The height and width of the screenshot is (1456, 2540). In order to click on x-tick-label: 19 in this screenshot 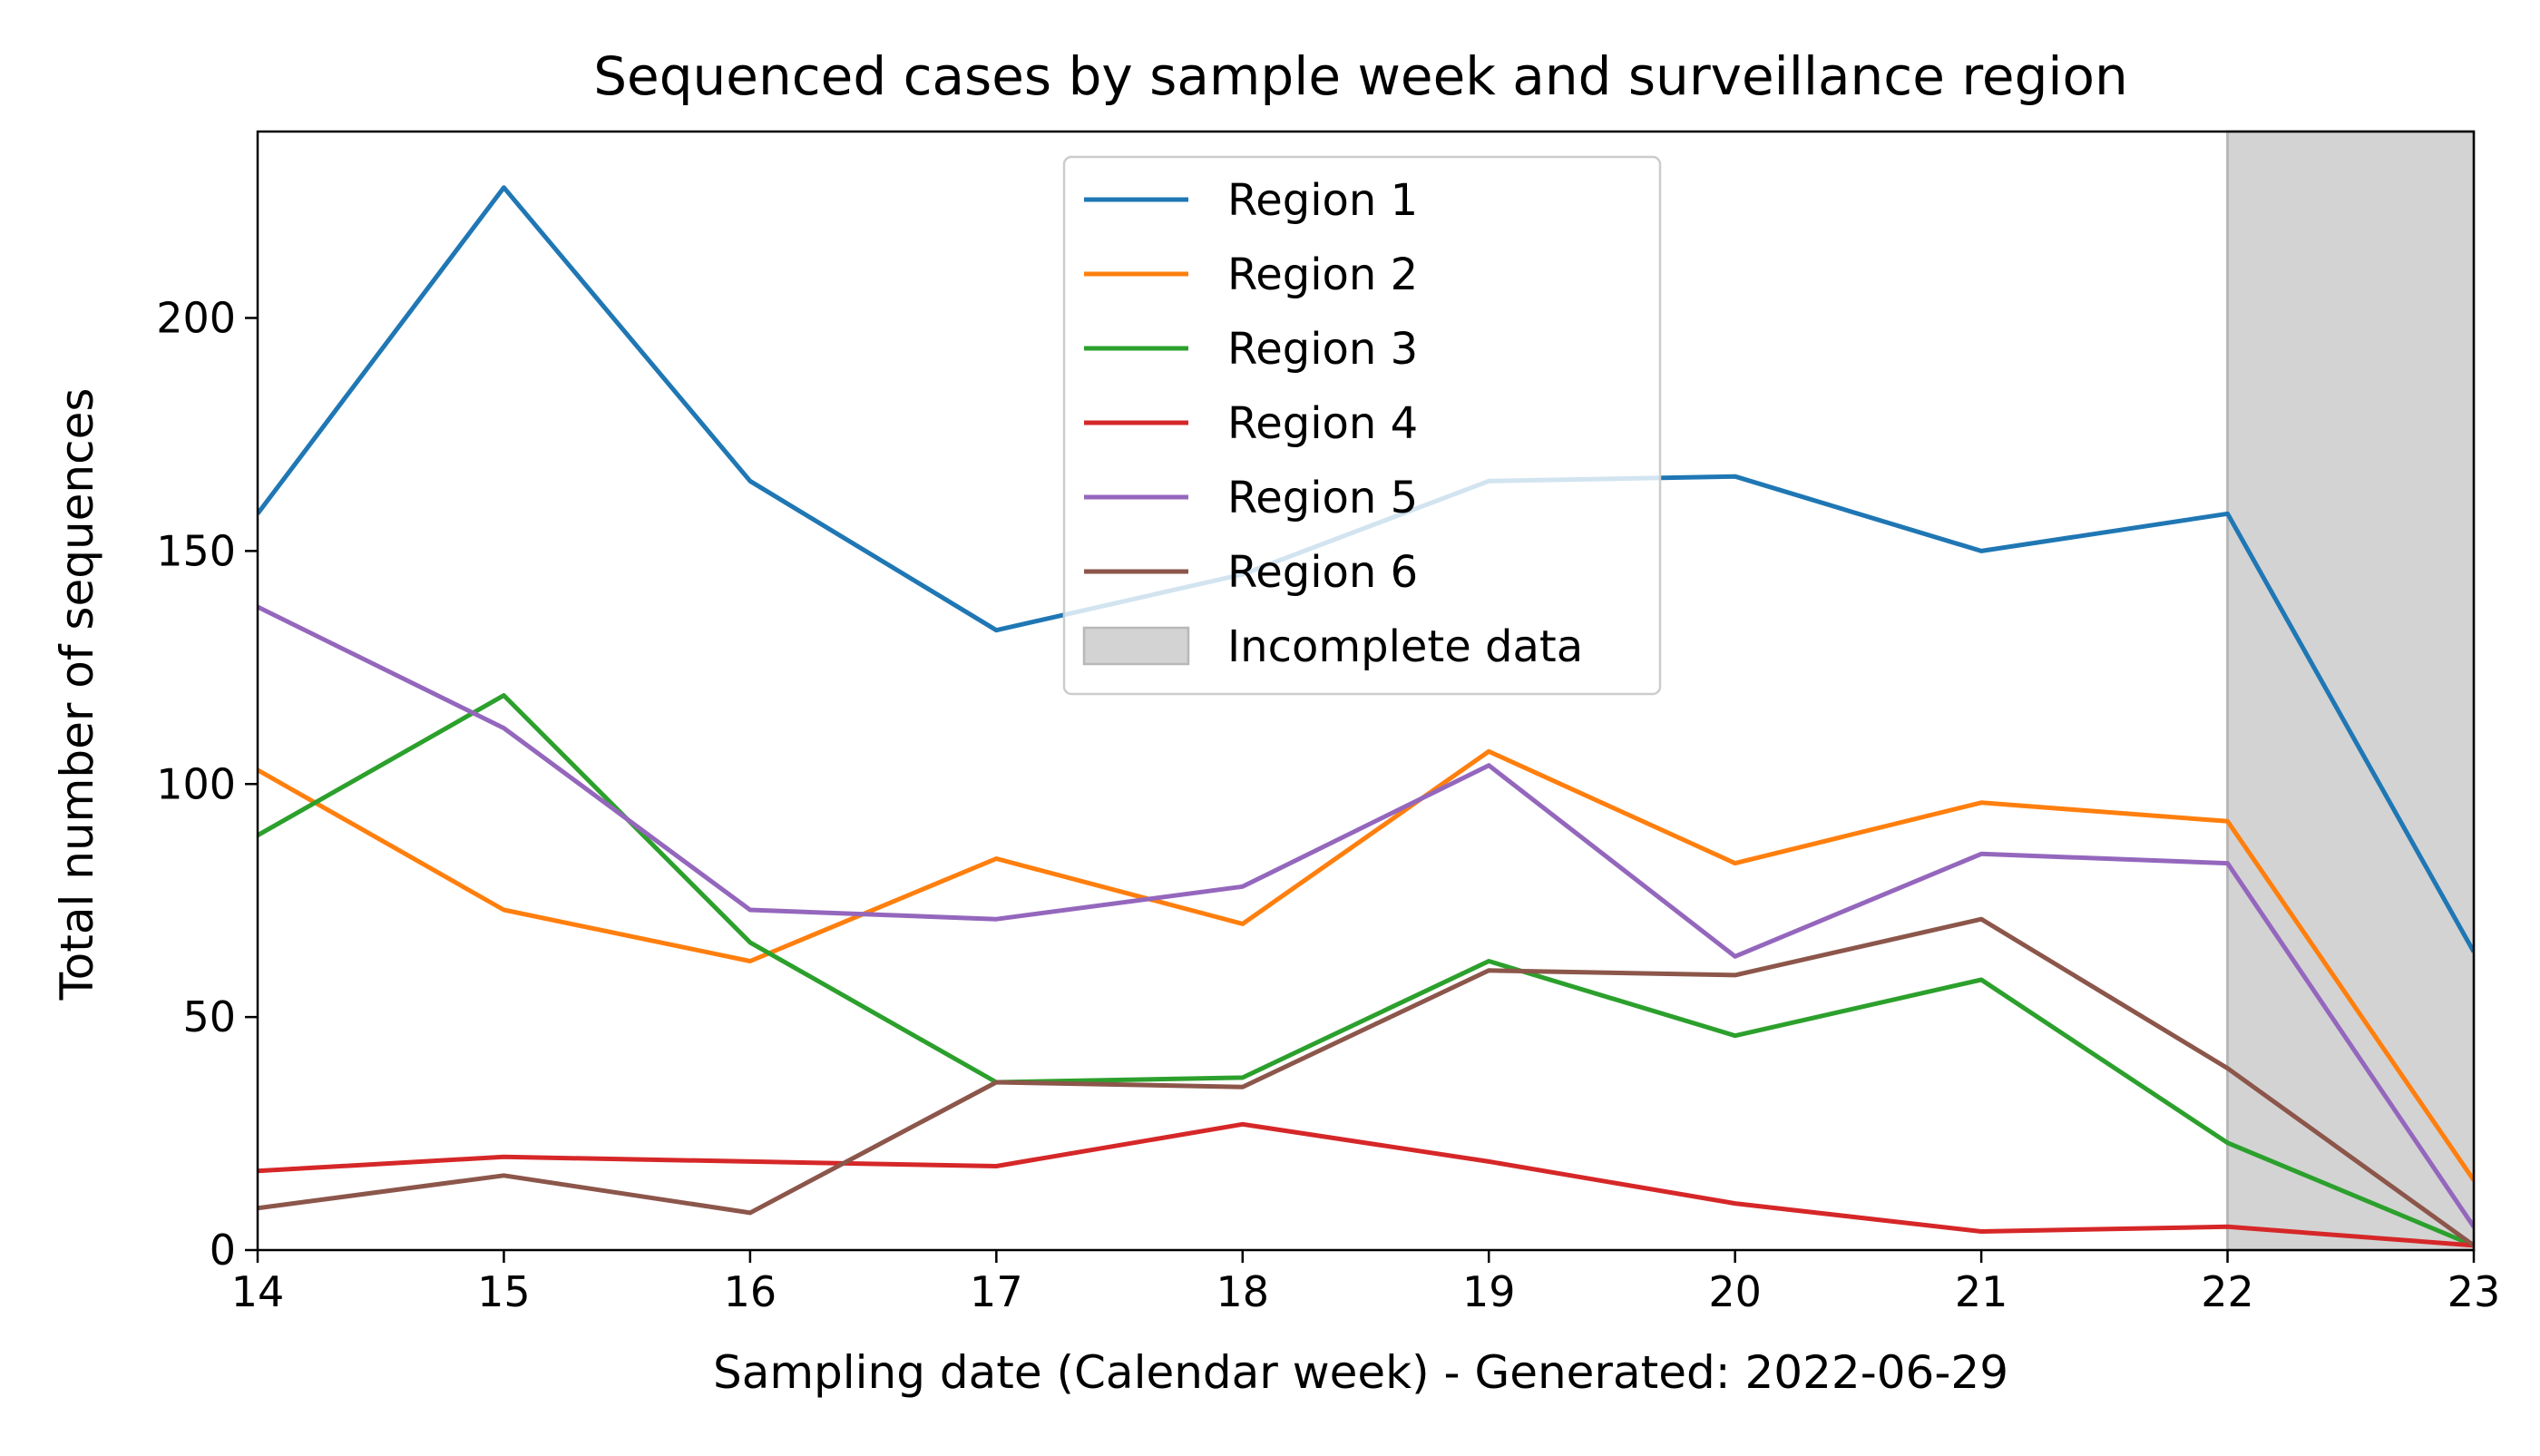, I will do `click(1489, 1292)`.